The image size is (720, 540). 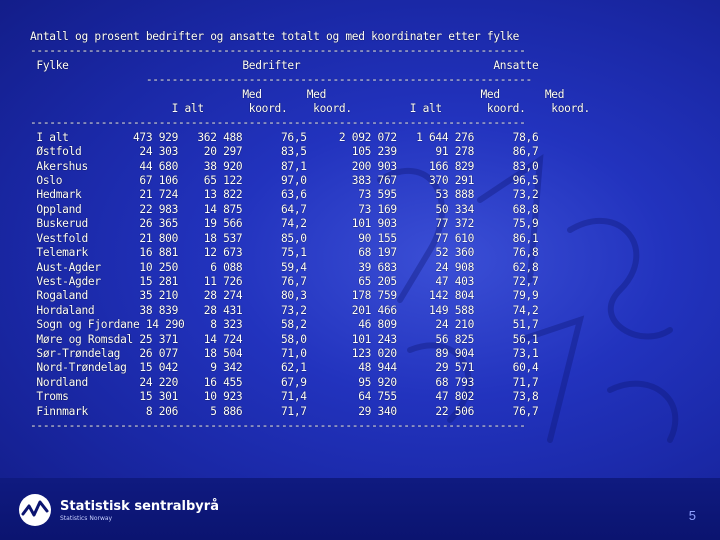 What do you see at coordinates (35, 510) in the screenshot?
I see `ssb-logo-icon` at bounding box center [35, 510].